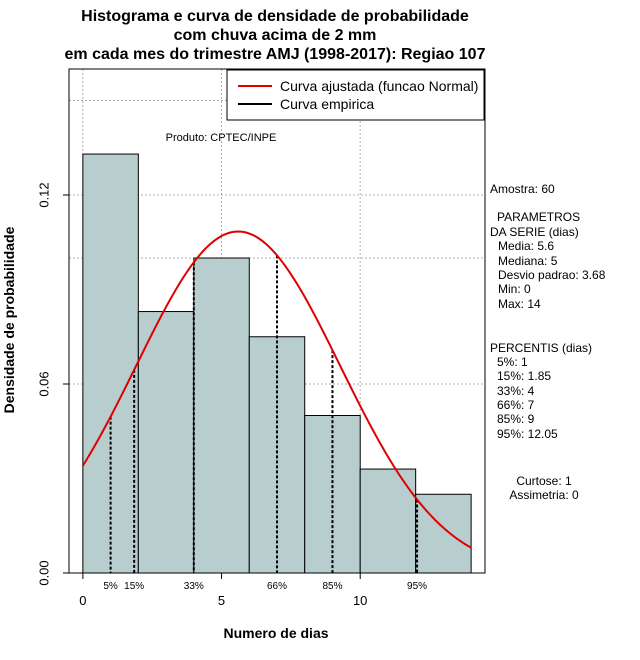 The width and height of the screenshot is (640, 660). I want to click on percentile-label-3: 66%, so click(277, 586).